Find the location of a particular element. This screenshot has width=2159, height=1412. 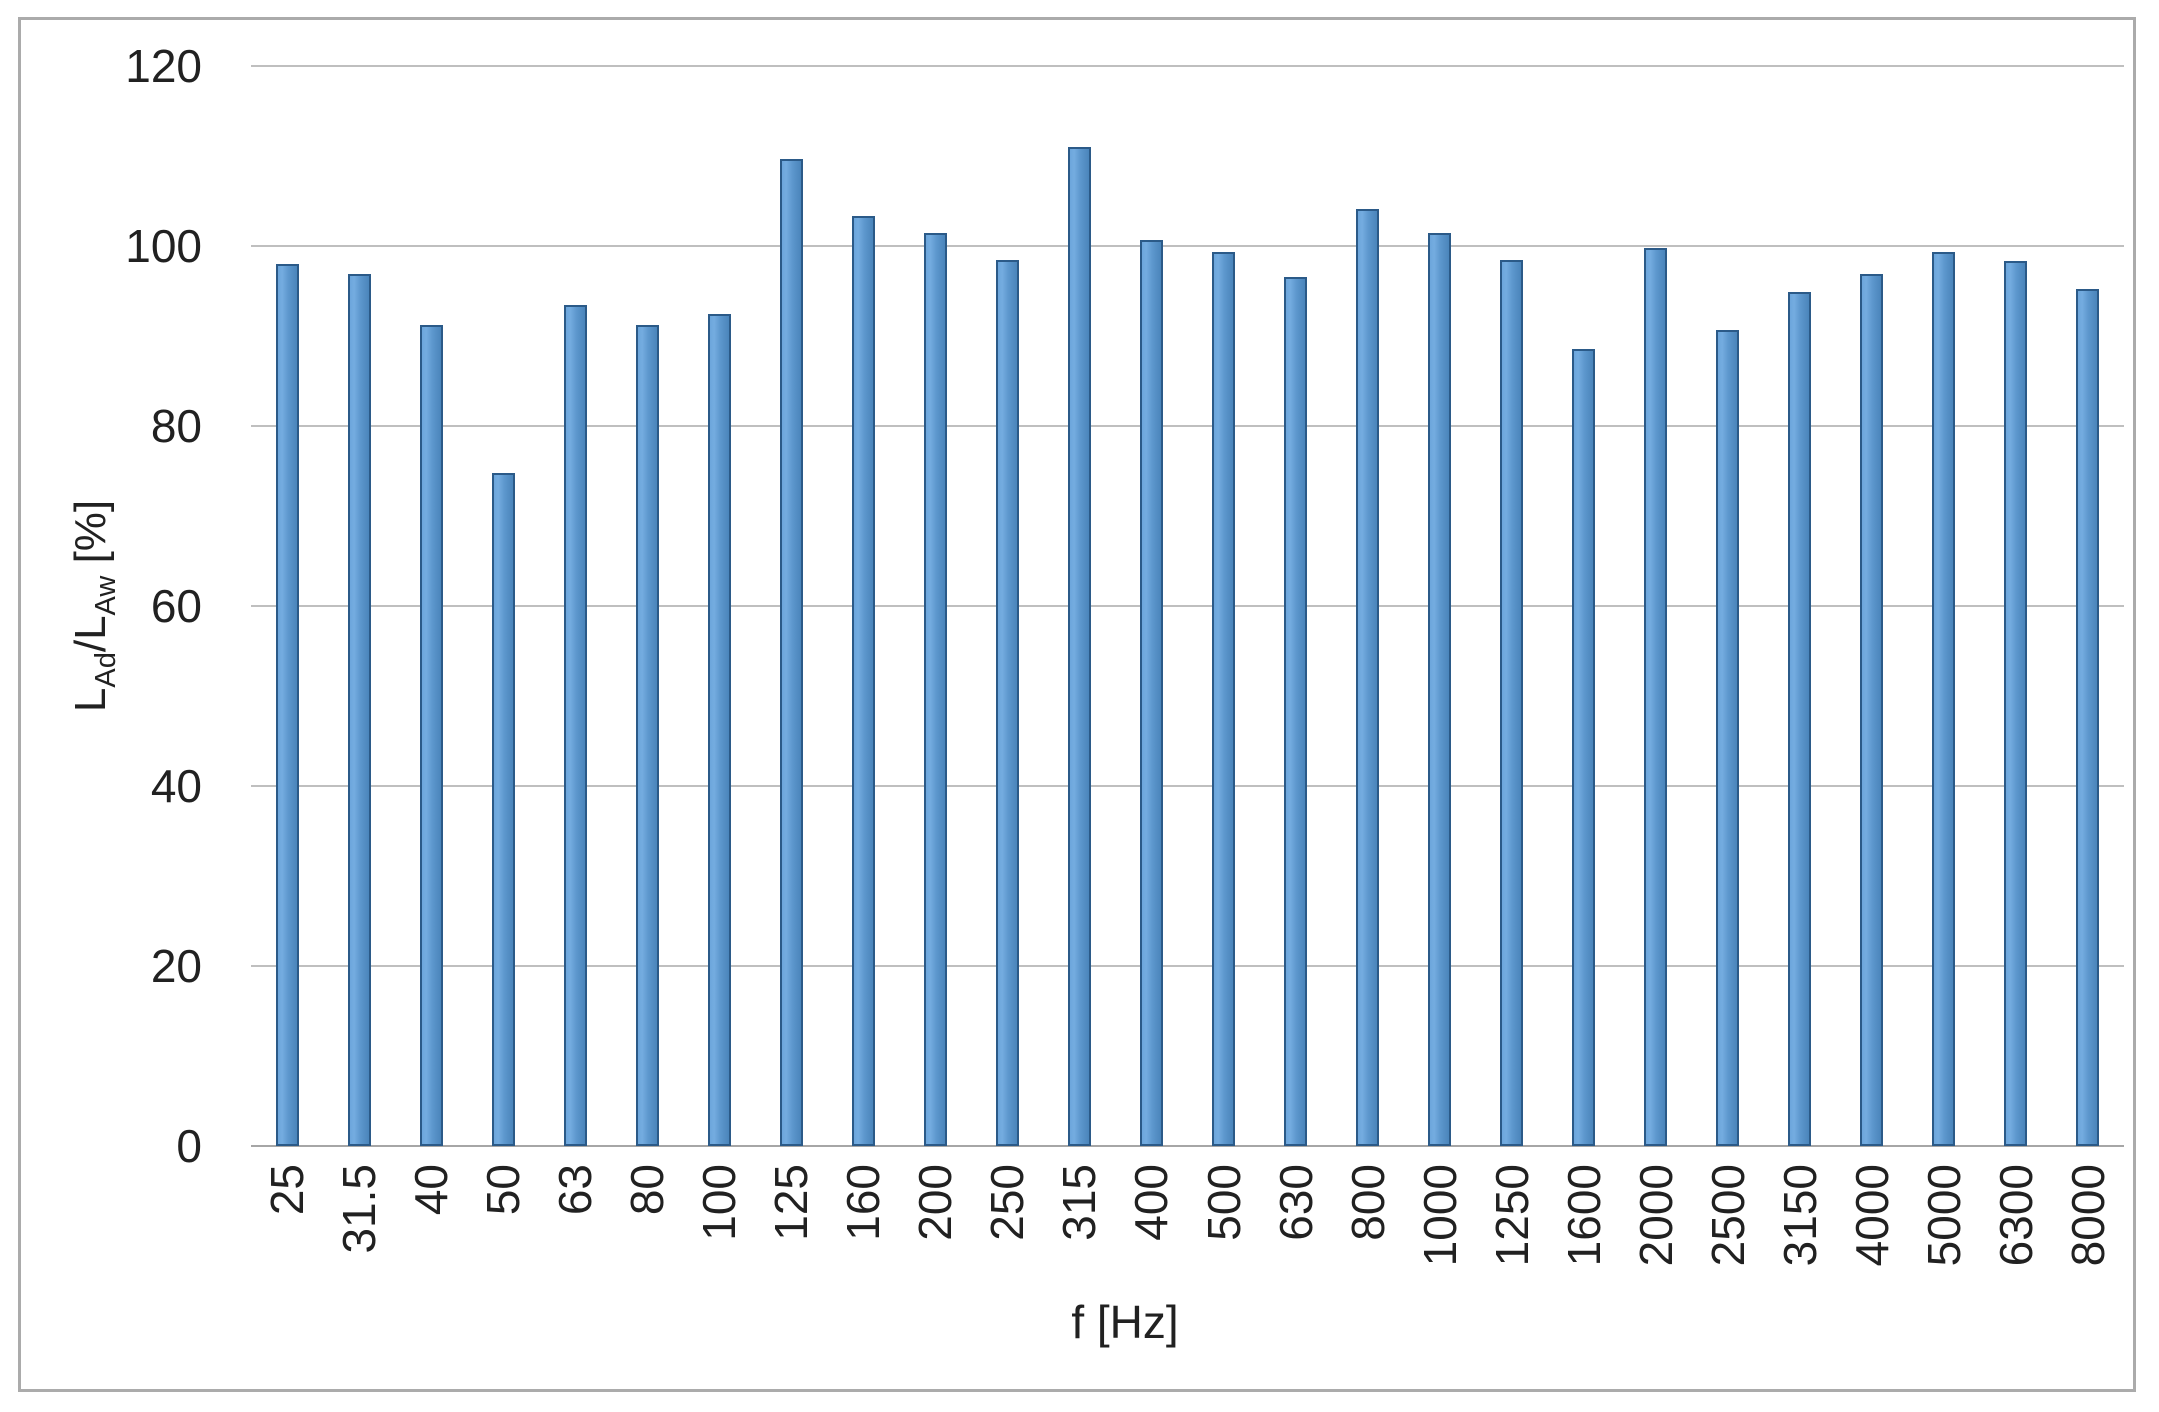

bar-4000hz is located at coordinates (1872, 709).